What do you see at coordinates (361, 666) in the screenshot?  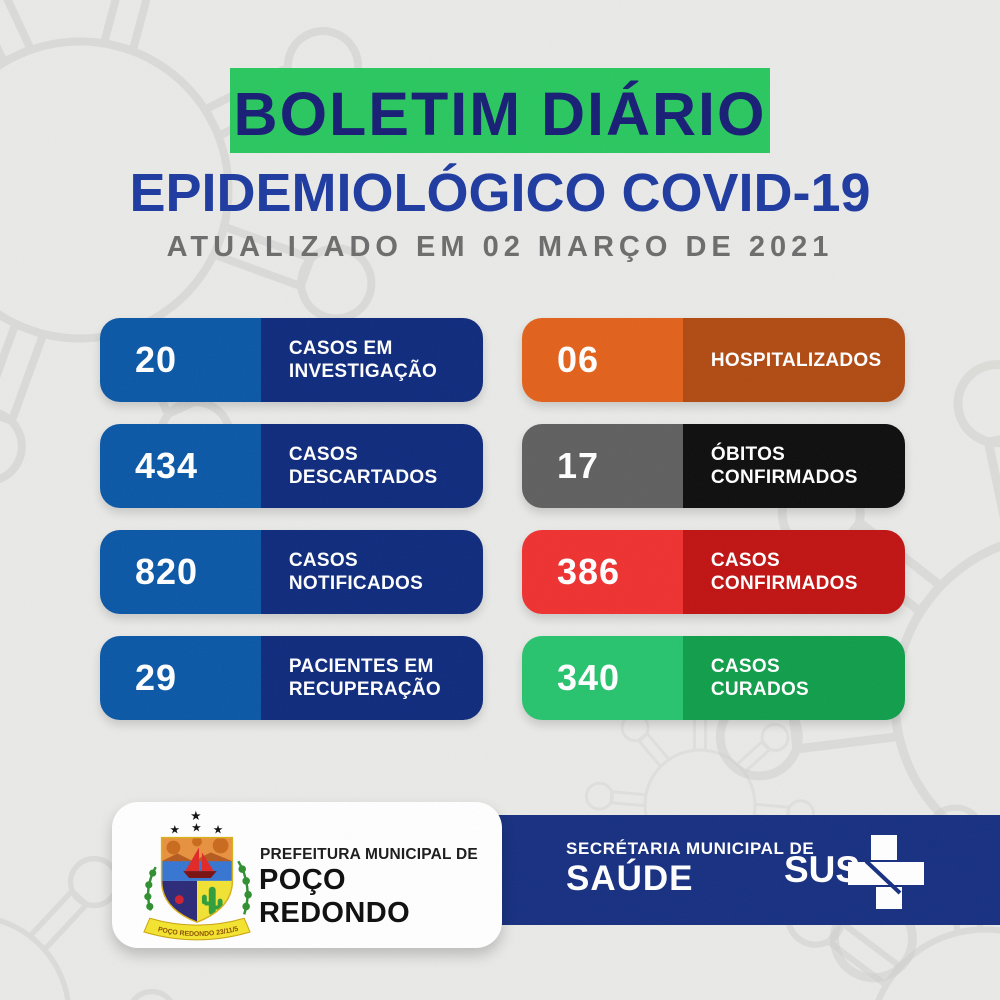 I see `stat-label-line: PACIENTES EM` at bounding box center [361, 666].